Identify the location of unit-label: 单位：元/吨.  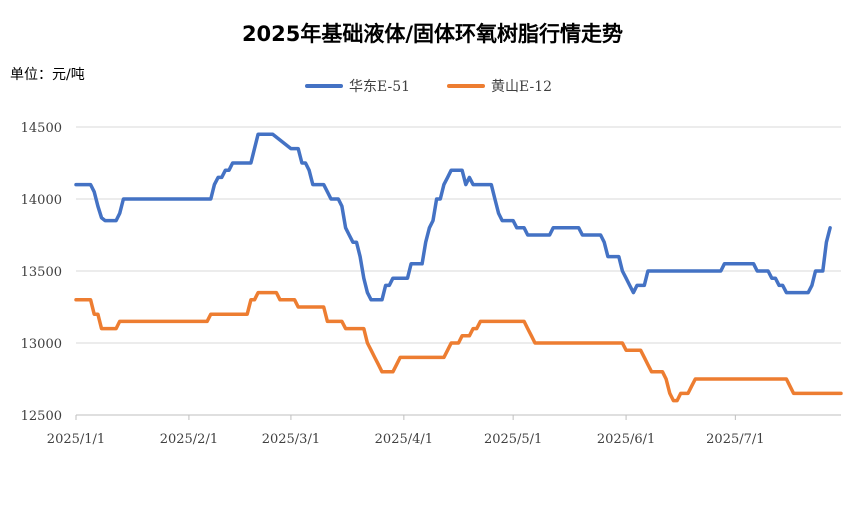
(47, 75).